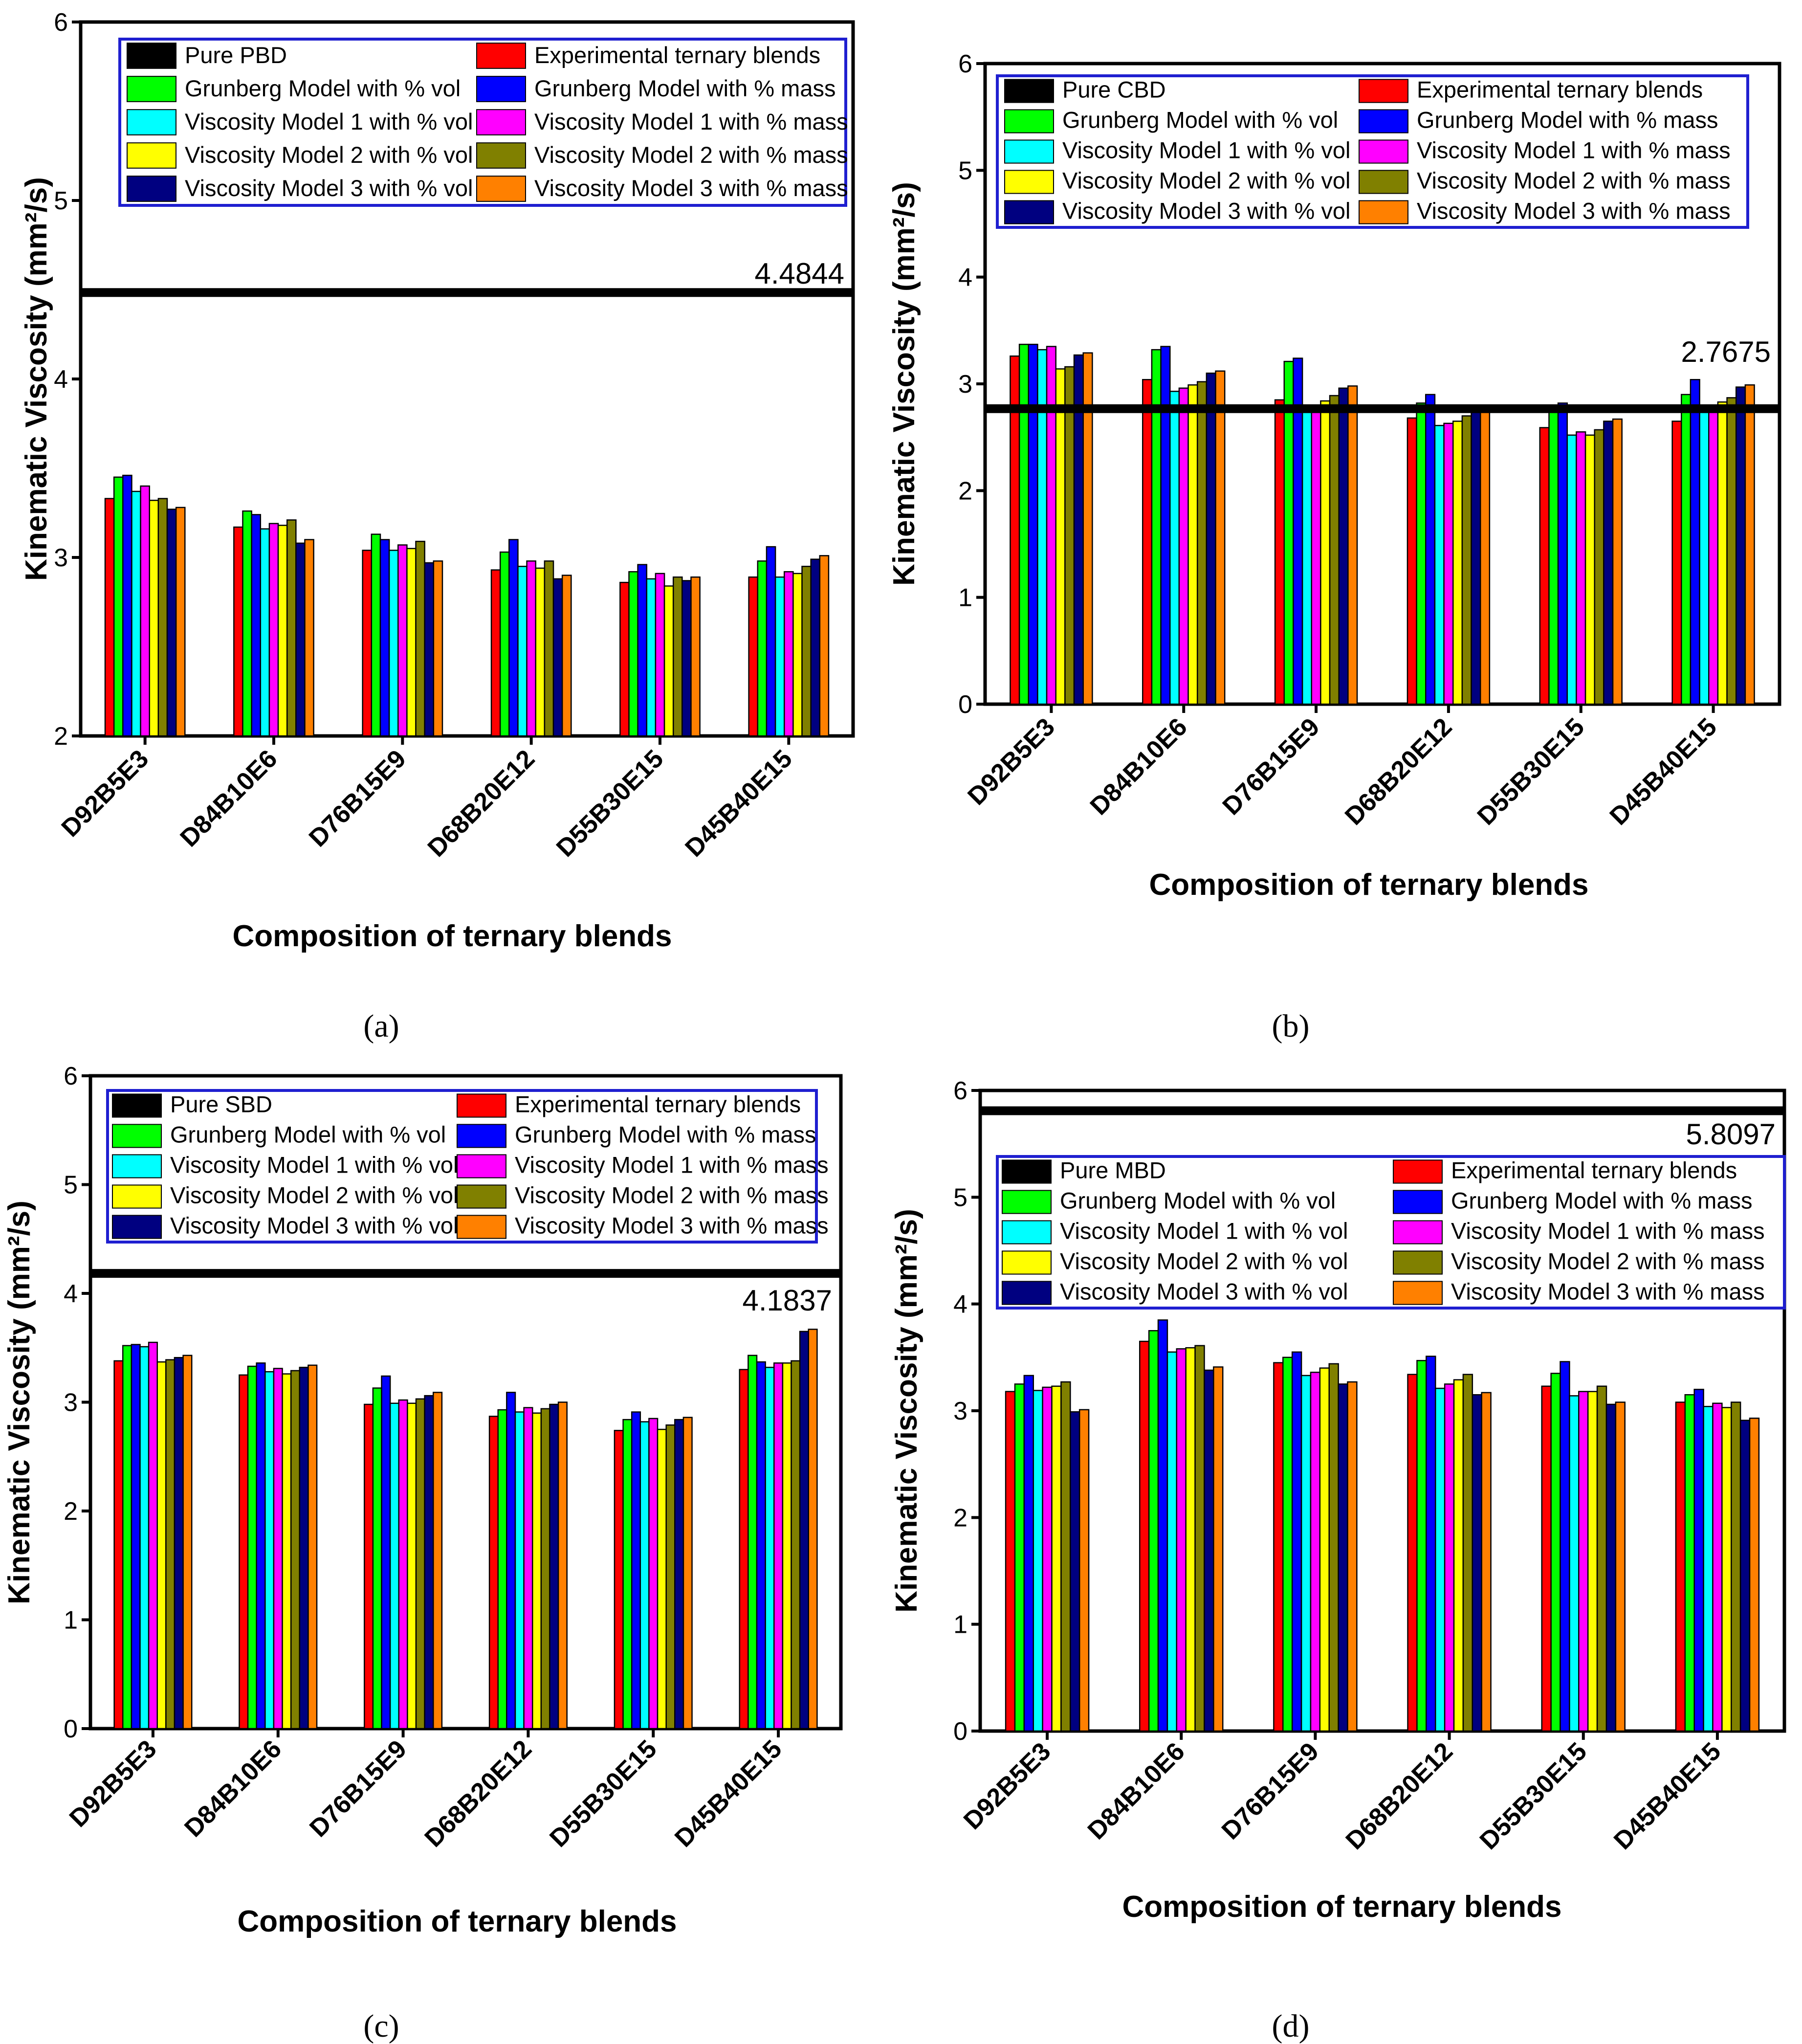 The height and width of the screenshot is (2044, 1802). Describe the element at coordinates (314, 1226) in the screenshot. I see `legend-label: Viscosity Model 3 with % vol` at that location.